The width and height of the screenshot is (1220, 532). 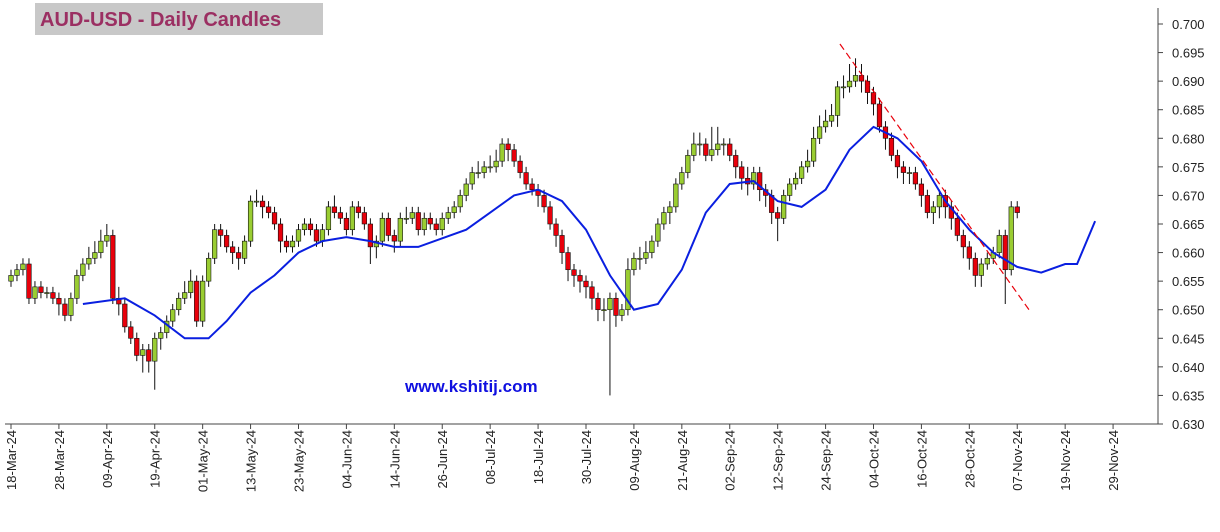 I want to click on y-tick-label: 0.640, so click(x=1188, y=367).